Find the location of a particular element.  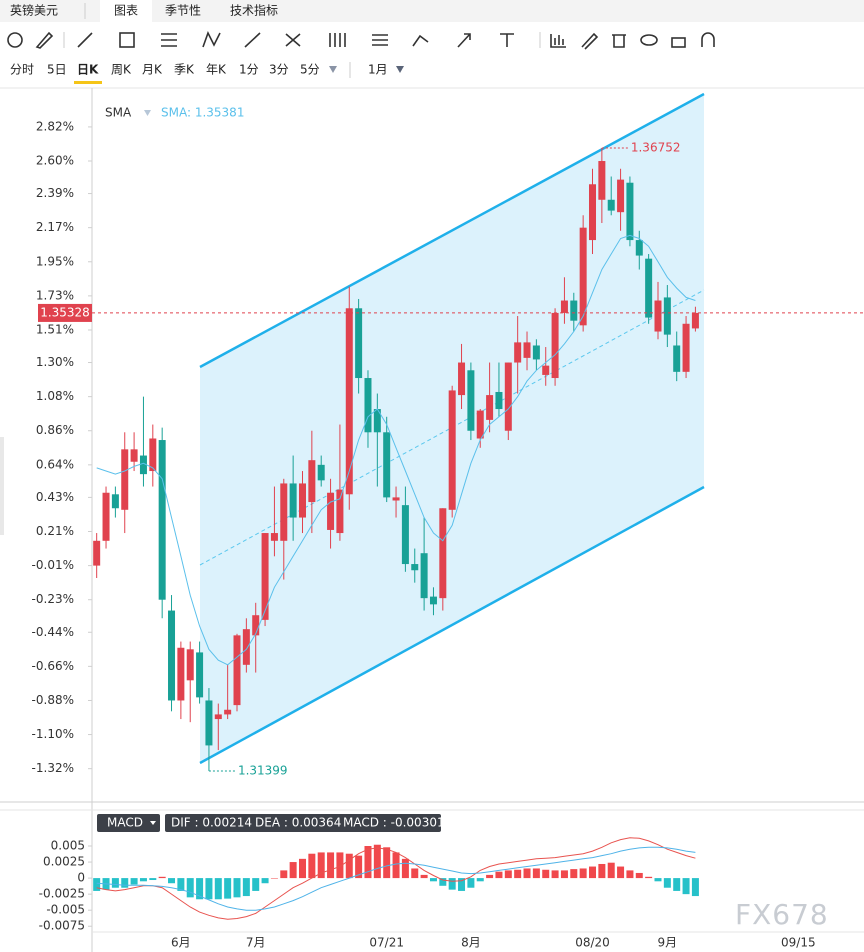

x-tick-label: 07/21 is located at coordinates (386, 943).